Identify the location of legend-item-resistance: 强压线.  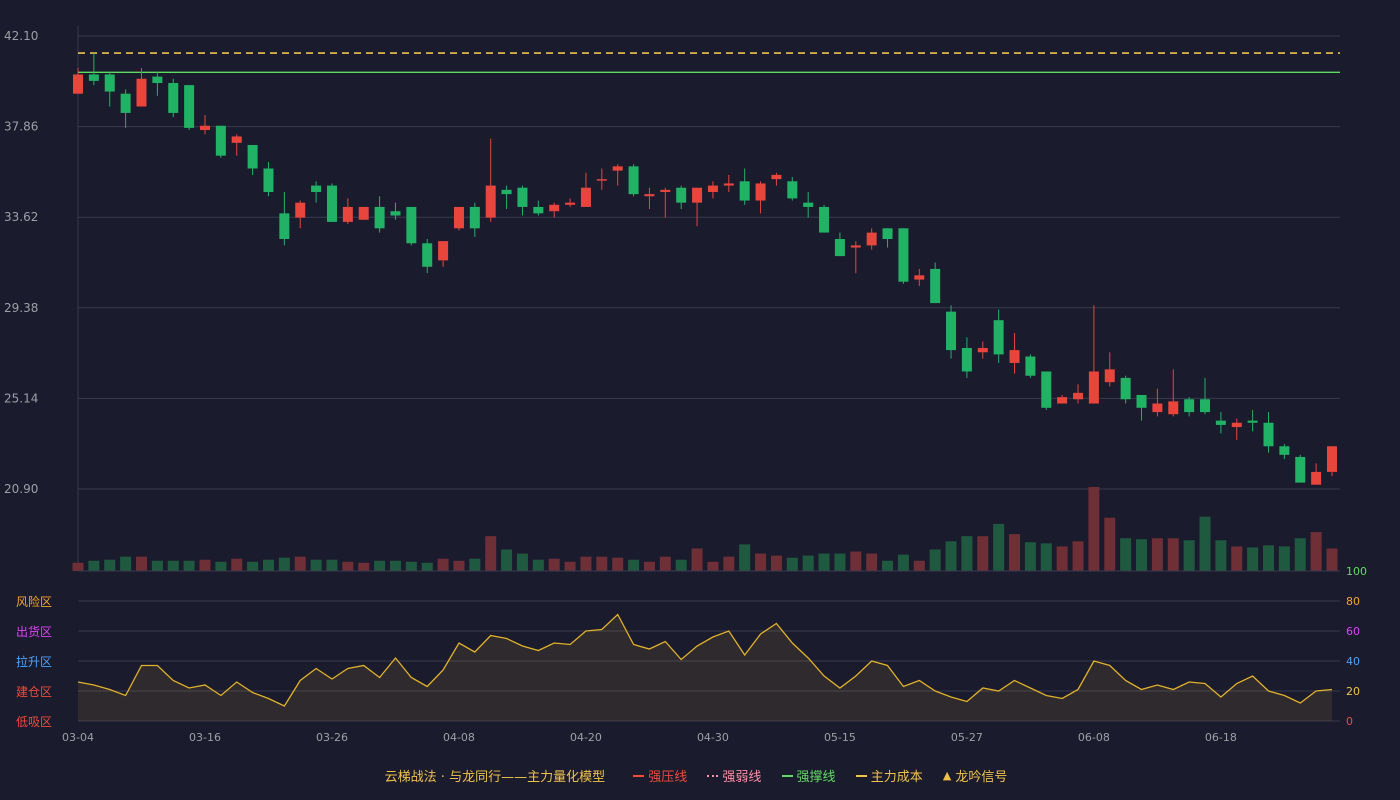
(660, 775).